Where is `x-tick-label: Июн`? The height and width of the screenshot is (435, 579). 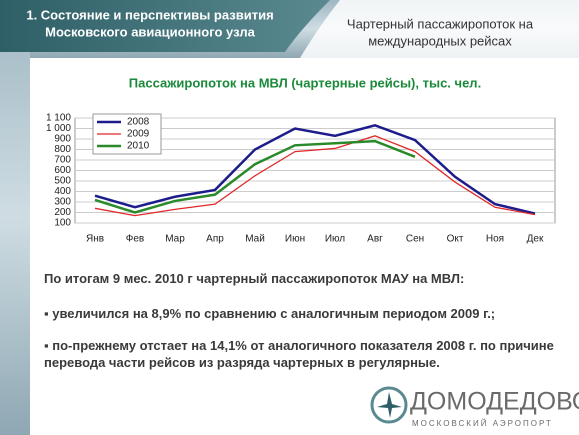 x-tick-label: Июн is located at coordinates (295, 239).